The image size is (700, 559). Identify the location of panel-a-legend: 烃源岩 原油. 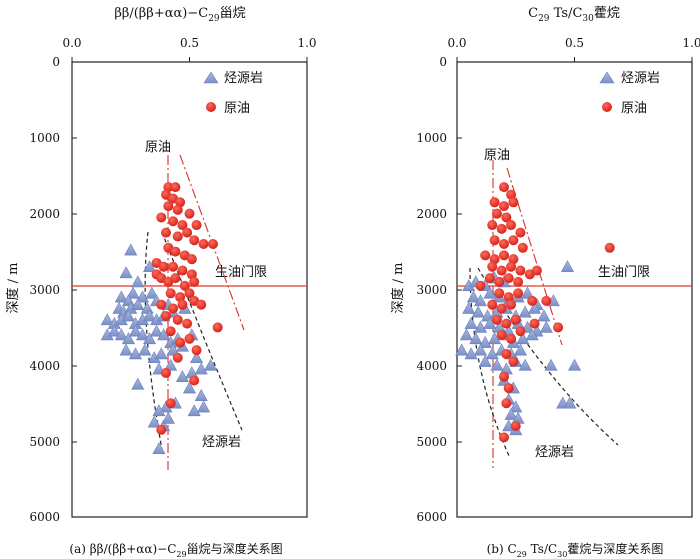
(233, 93).